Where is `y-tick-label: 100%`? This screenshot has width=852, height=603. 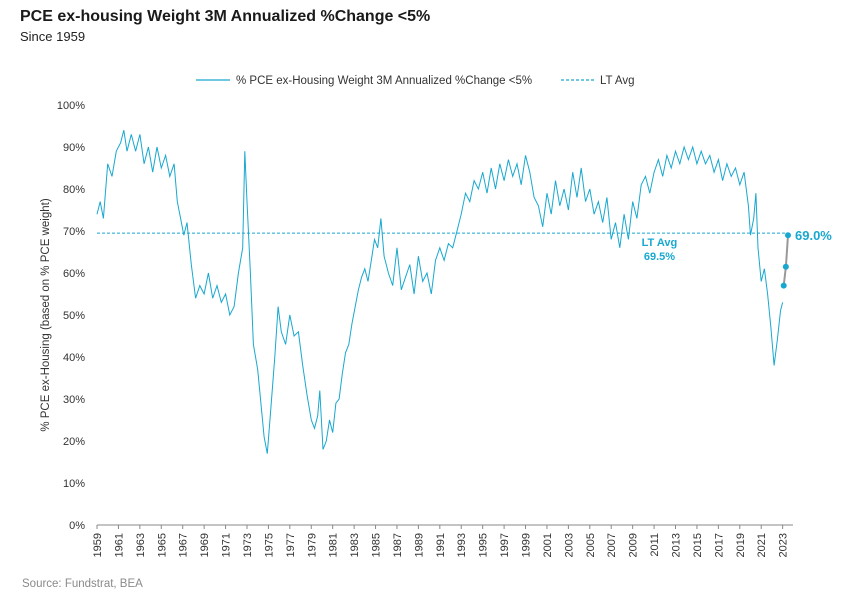 y-tick-label: 100% is located at coordinates (71, 106).